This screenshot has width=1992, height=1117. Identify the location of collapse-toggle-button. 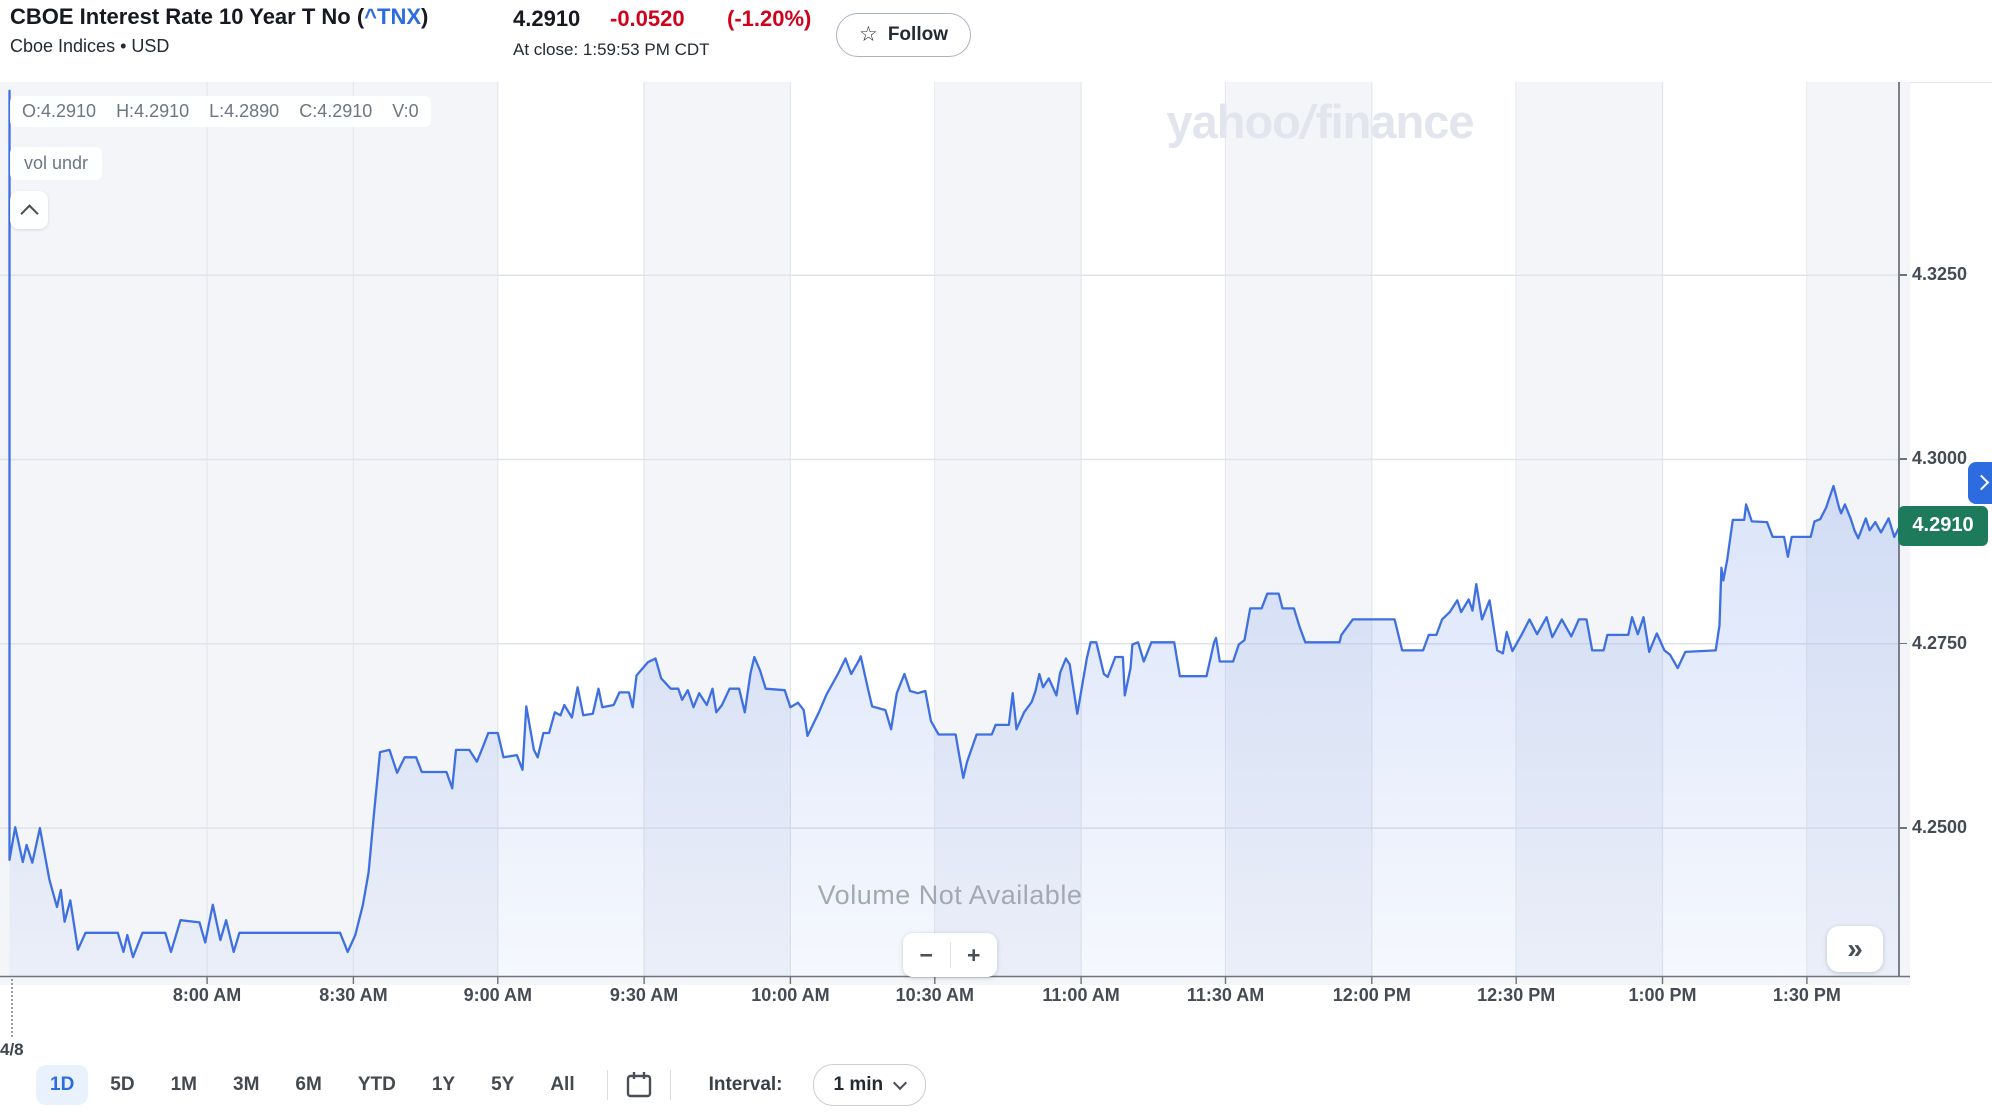
(29, 210).